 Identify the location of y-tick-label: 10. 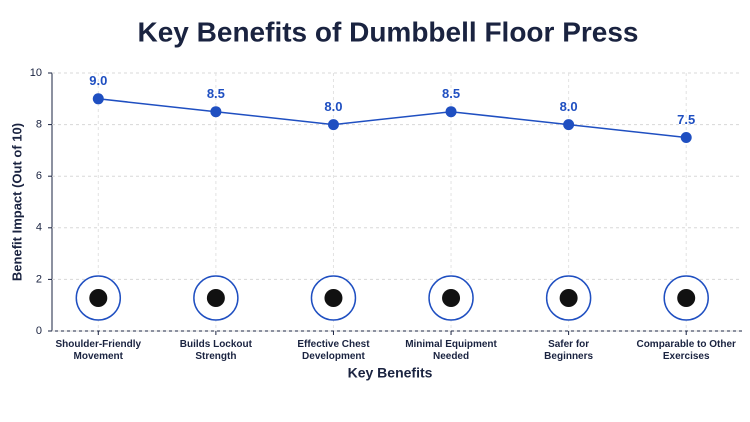
(36, 73).